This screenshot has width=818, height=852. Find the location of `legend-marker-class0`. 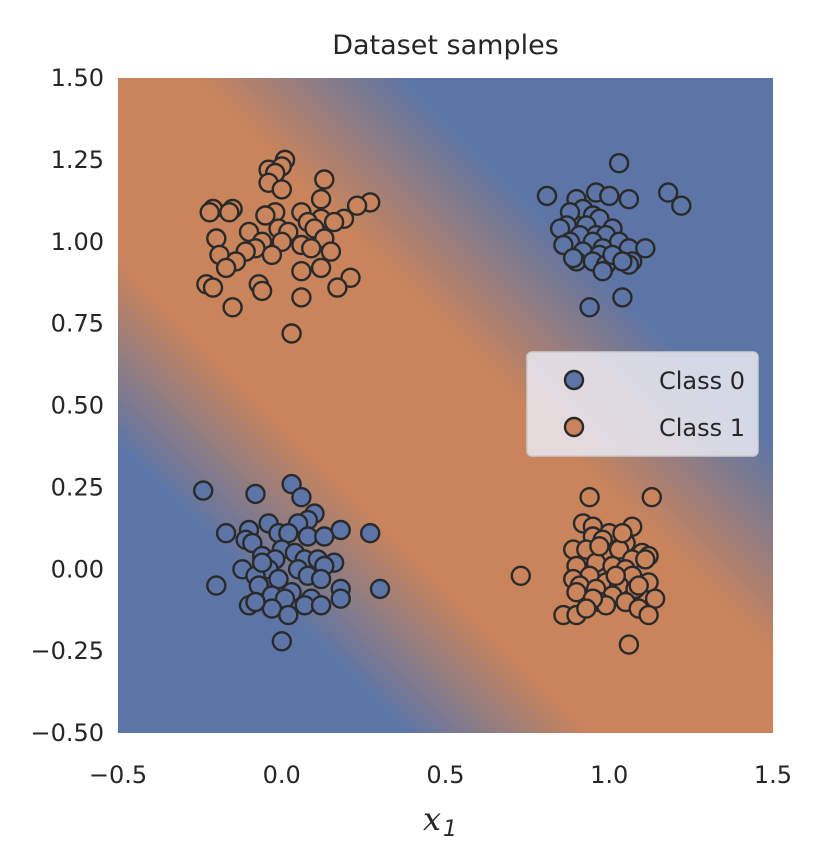

legend-marker-class0 is located at coordinates (574, 380).